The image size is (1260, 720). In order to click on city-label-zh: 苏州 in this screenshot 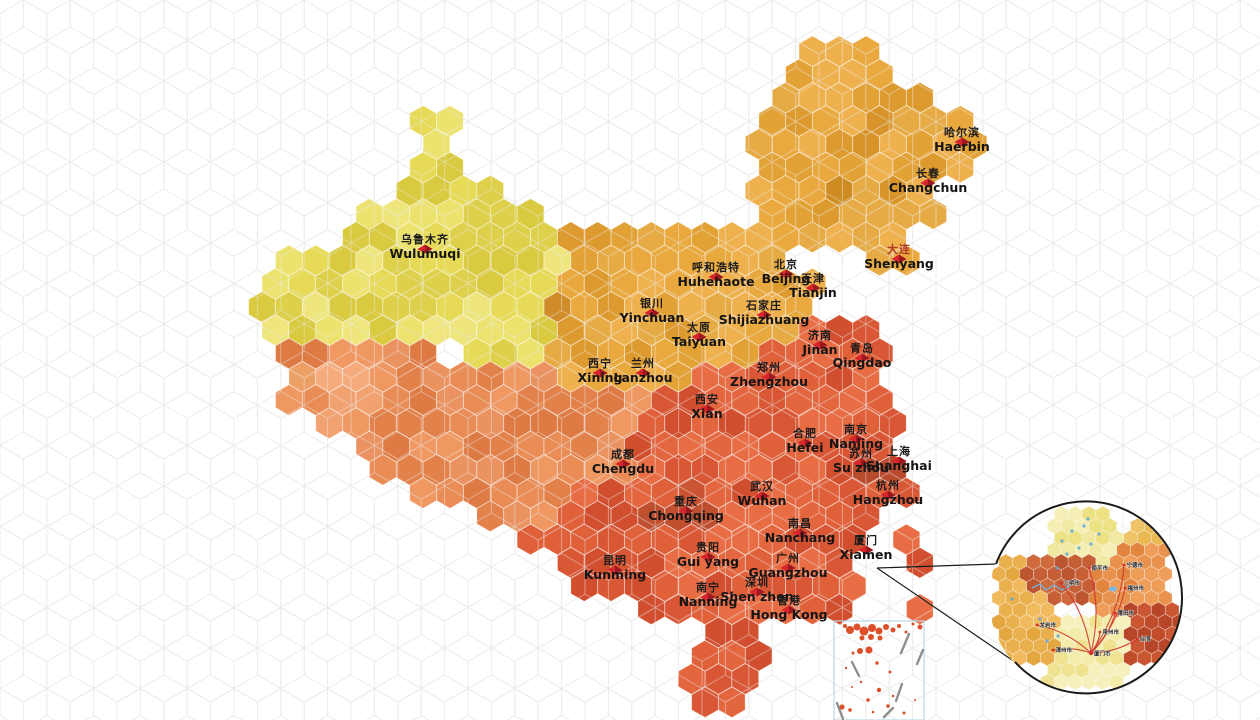, I will do `click(861, 453)`.